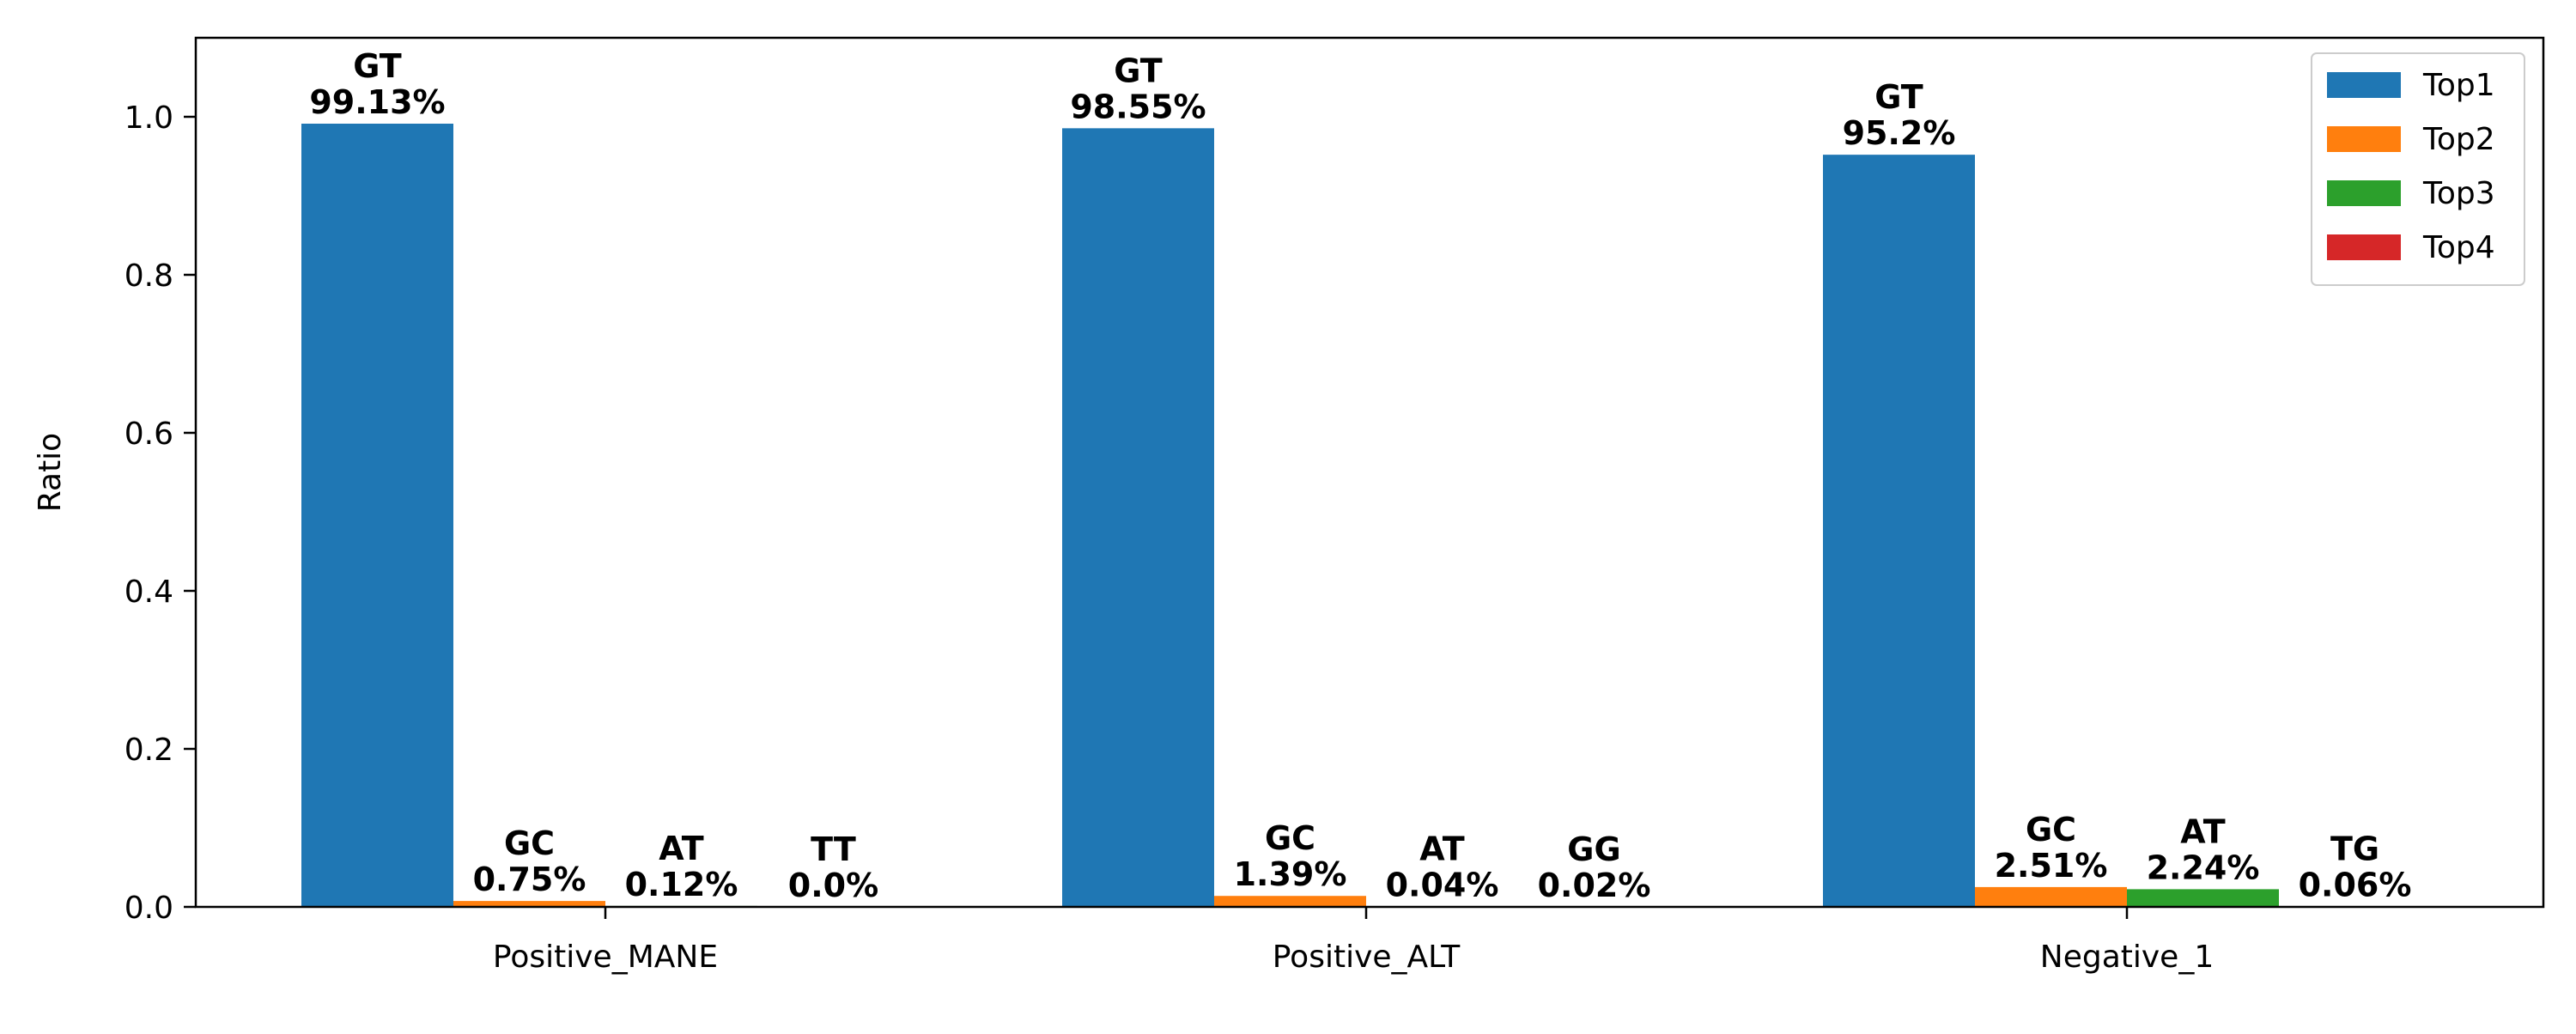 The height and width of the screenshot is (1034, 2576). What do you see at coordinates (834, 849) in the screenshot?
I see `bar-label-motif: TT` at bounding box center [834, 849].